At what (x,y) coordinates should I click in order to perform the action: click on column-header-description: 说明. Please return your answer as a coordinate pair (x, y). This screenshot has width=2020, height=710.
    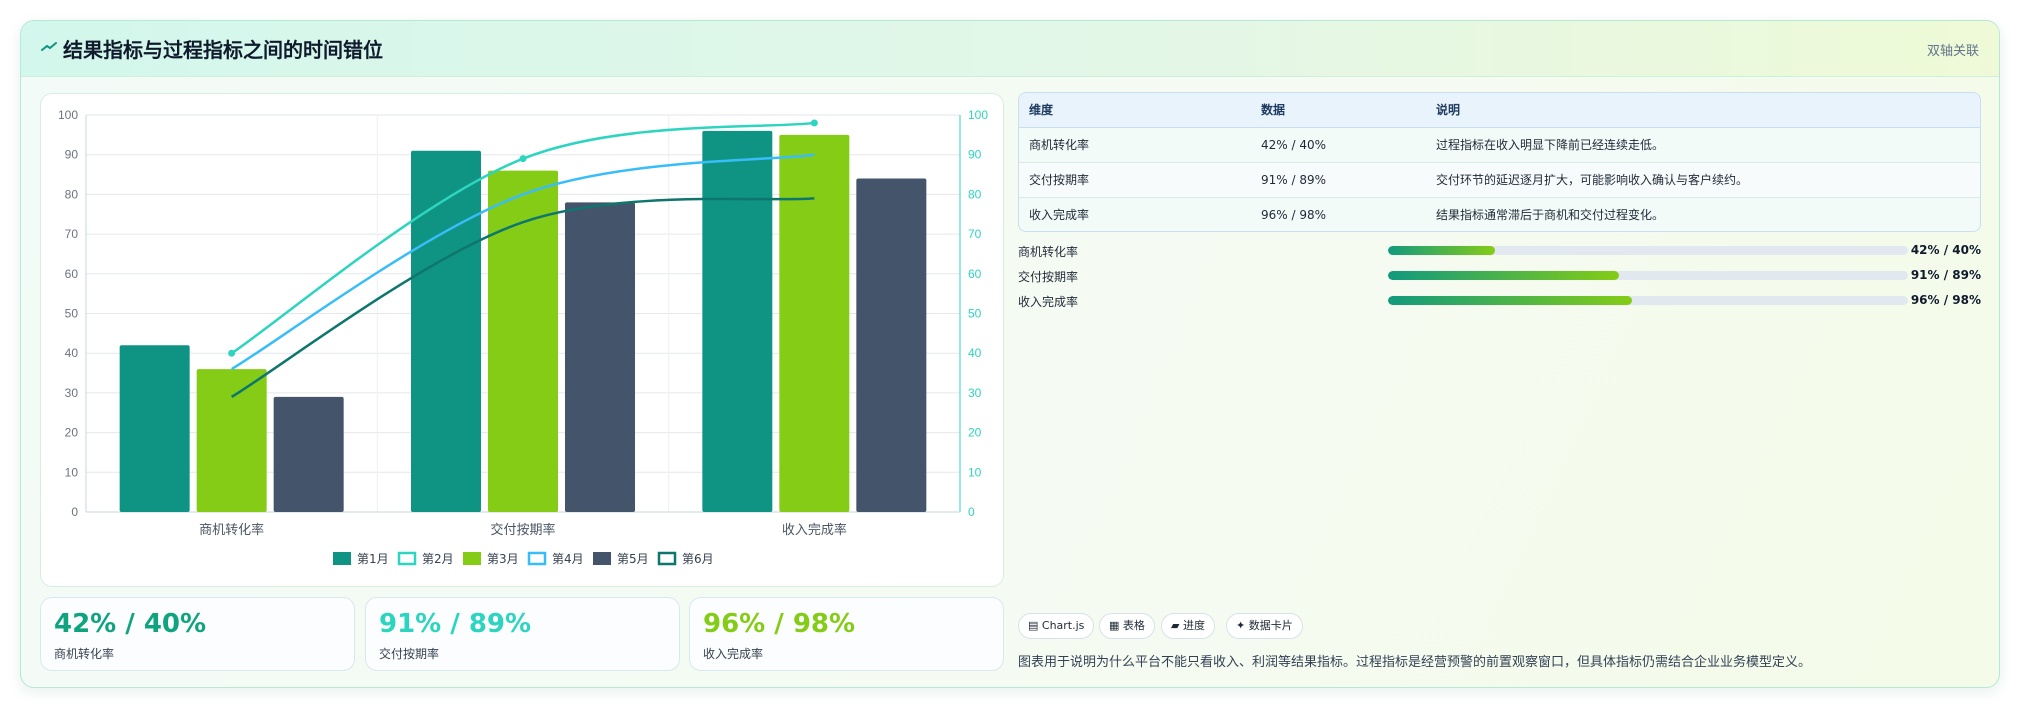
    Looking at the image, I should click on (1703, 110).